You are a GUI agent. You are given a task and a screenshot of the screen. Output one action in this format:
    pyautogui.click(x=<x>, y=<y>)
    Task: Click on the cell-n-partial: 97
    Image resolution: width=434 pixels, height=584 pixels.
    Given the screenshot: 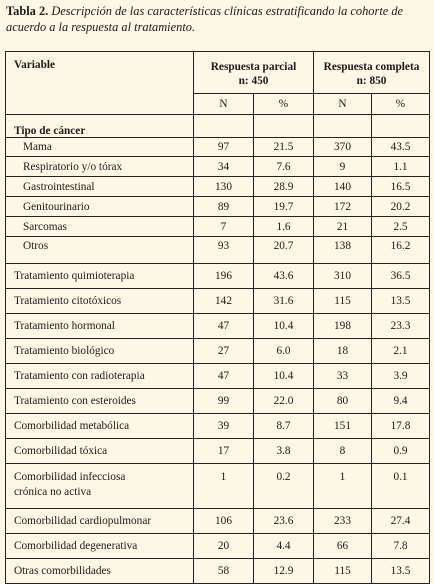 What is the action you would take?
    pyautogui.click(x=223, y=147)
    